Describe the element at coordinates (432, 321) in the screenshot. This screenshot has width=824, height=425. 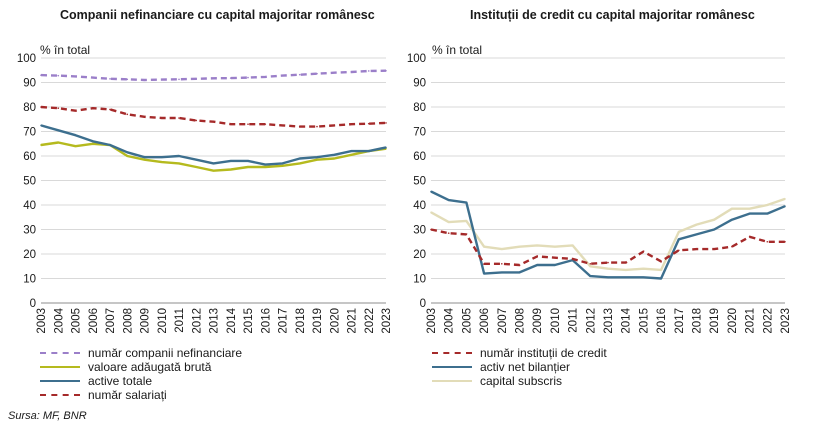
I see `right-x-tick-label: 2003` at that location.